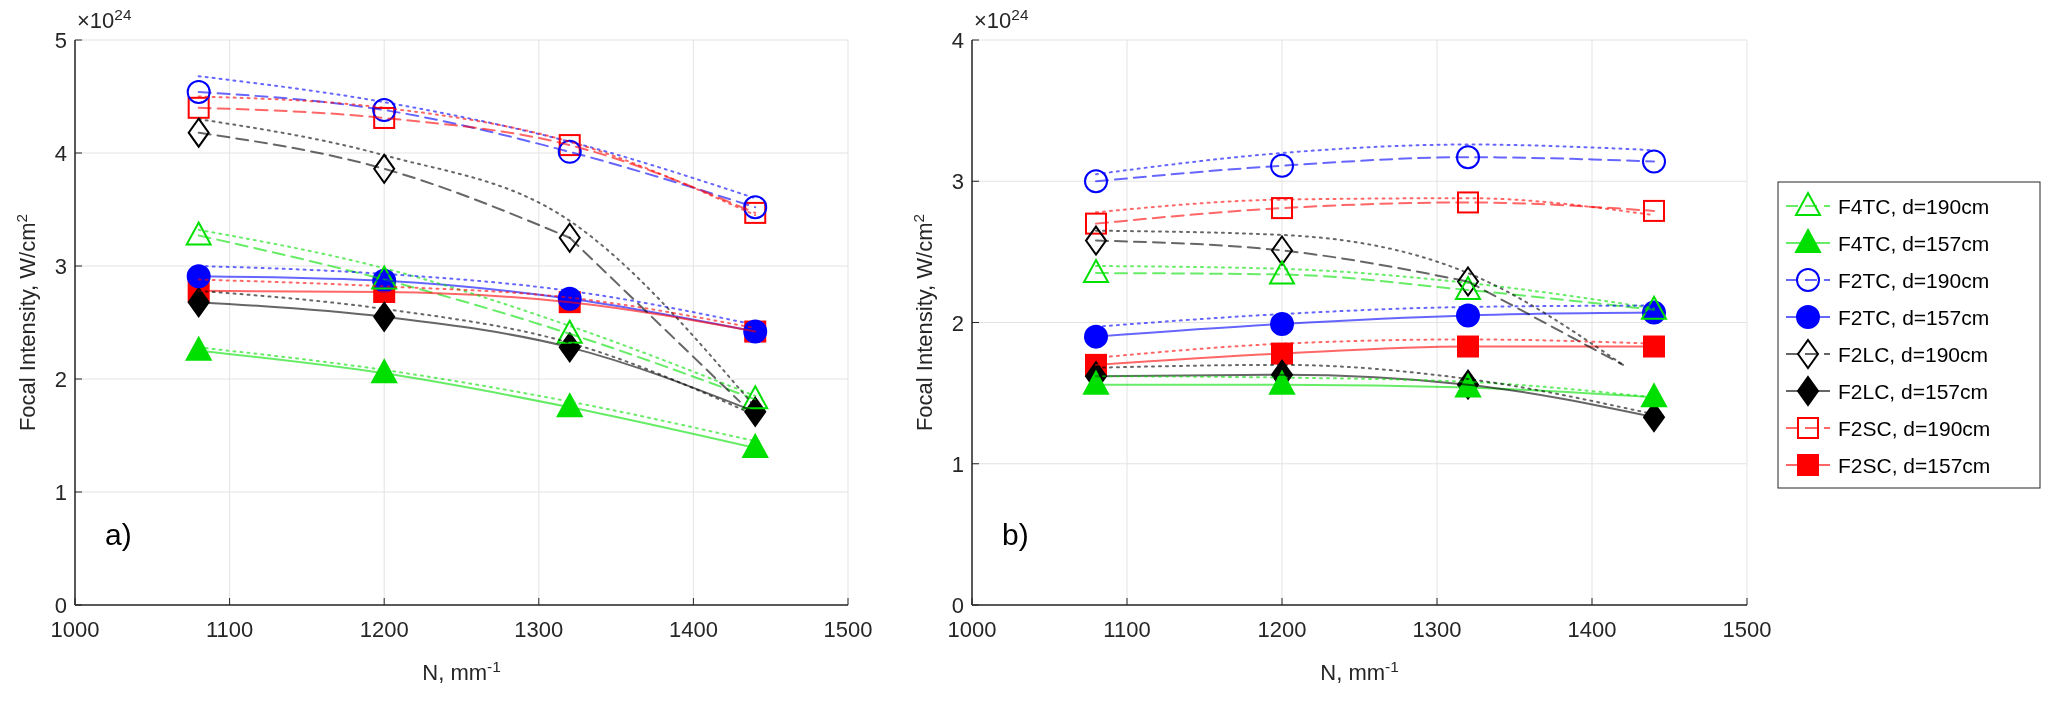 This screenshot has height=705, width=2050. What do you see at coordinates (1914, 465) in the screenshot?
I see `legend-label: F2SC, d=157cm` at bounding box center [1914, 465].